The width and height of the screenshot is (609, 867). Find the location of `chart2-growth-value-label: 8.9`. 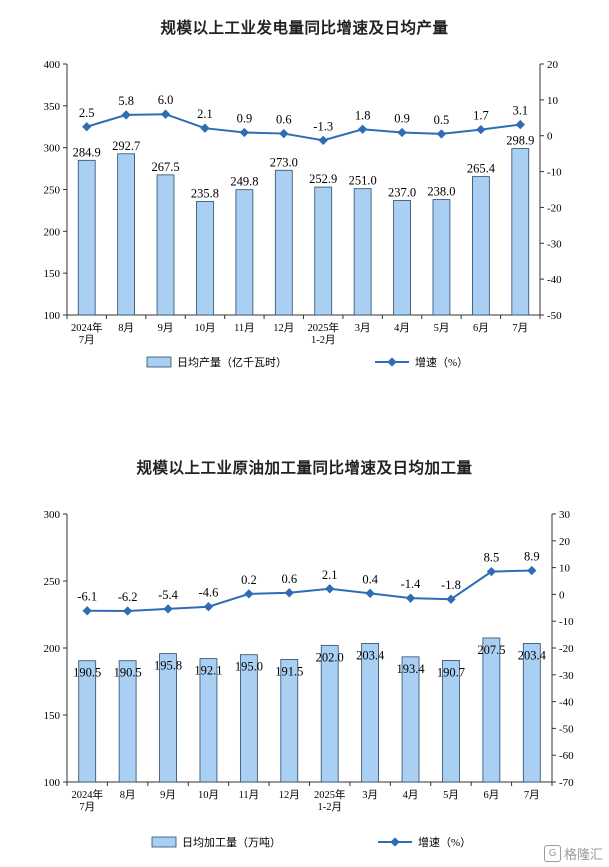

chart2-growth-value-label: 8.9 is located at coordinates (532, 557).